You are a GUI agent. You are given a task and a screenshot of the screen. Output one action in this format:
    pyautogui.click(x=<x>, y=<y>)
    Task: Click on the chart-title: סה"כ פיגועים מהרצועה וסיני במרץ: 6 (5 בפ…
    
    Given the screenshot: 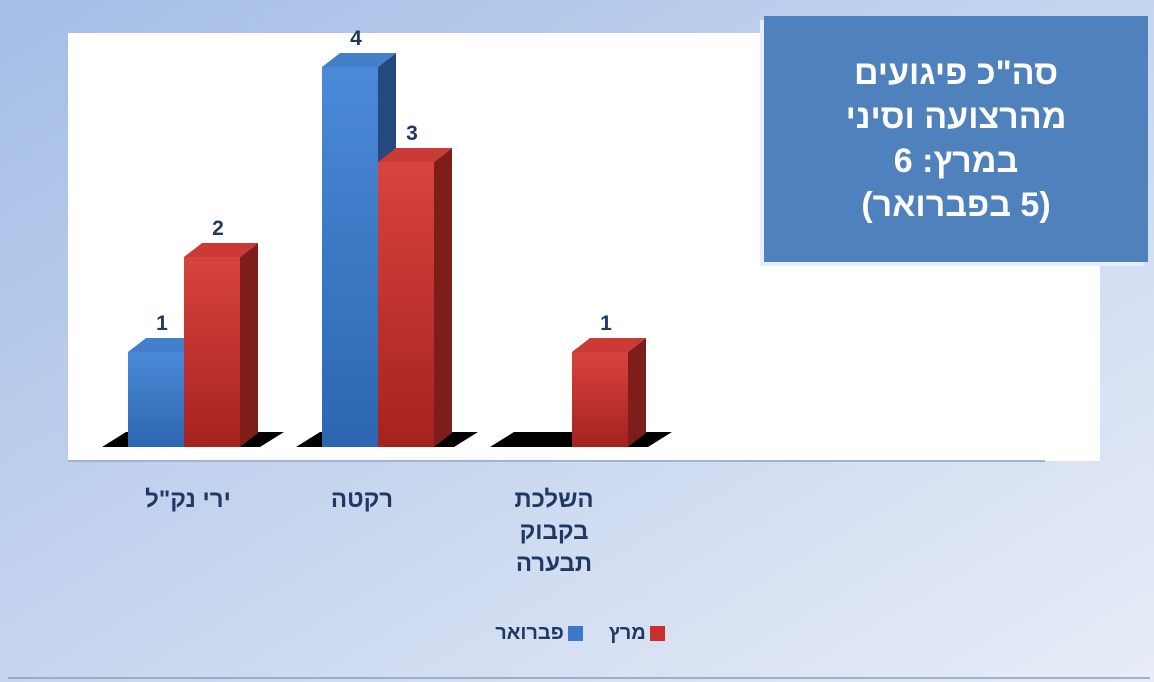 What is the action you would take?
    pyautogui.click(x=956, y=139)
    